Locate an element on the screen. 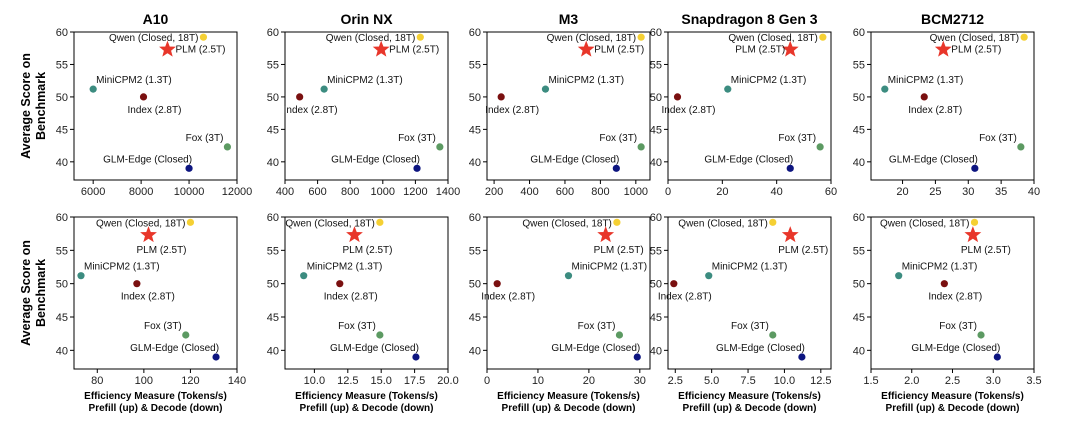  x-tick-label: 1200 is located at coordinates (415, 192).